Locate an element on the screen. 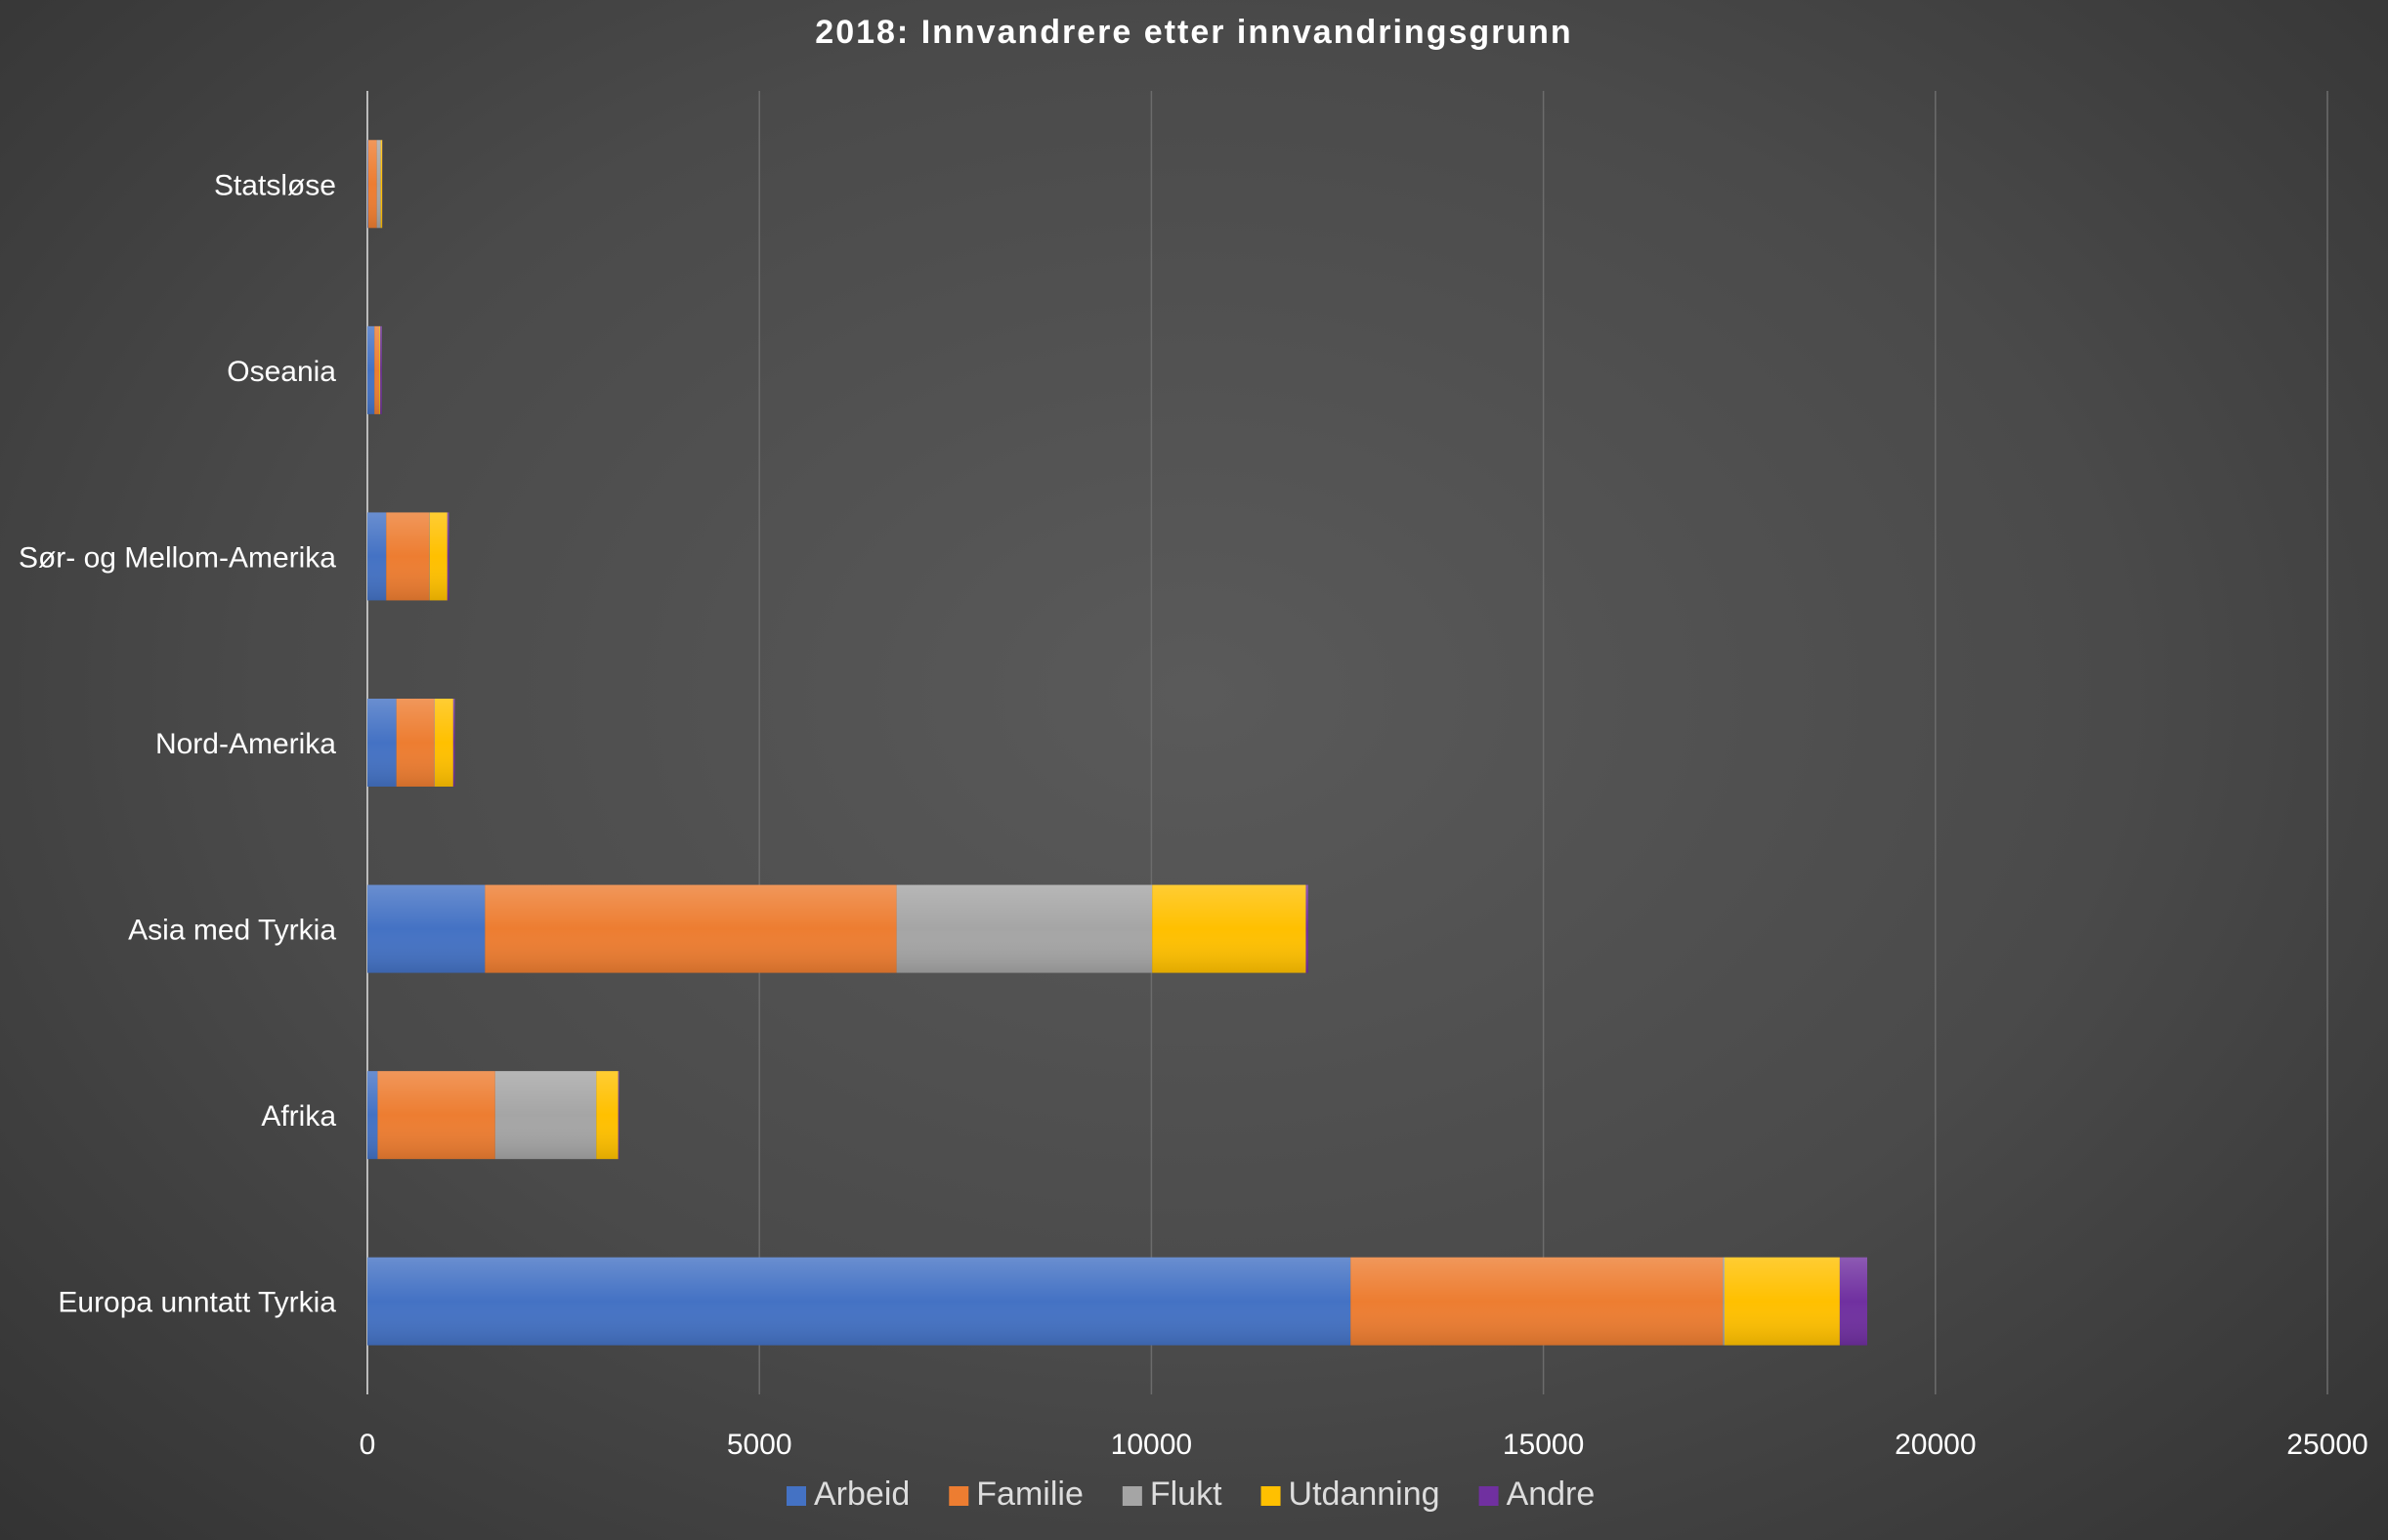 This screenshot has height=1540, width=2388. legend-swatch-familie is located at coordinates (959, 1496).